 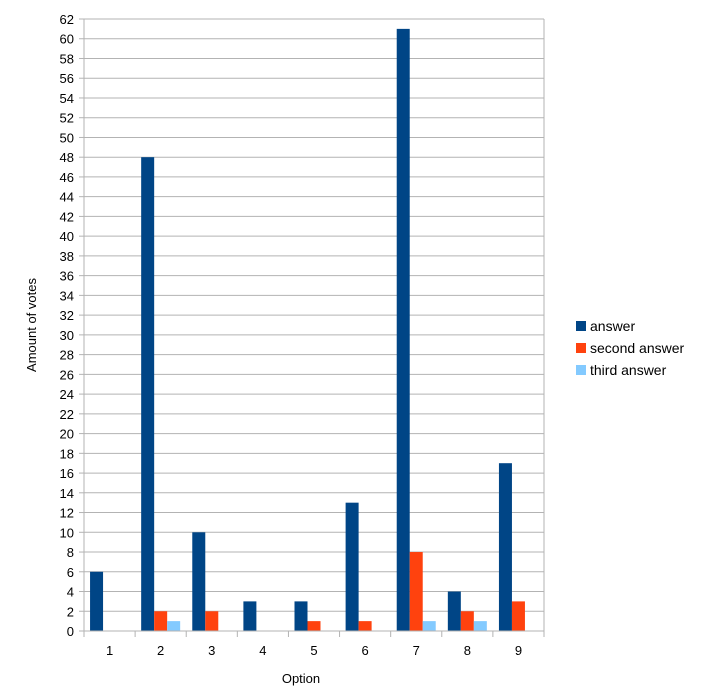 I want to click on y-axis-title: Amount of votes, so click(x=31, y=325).